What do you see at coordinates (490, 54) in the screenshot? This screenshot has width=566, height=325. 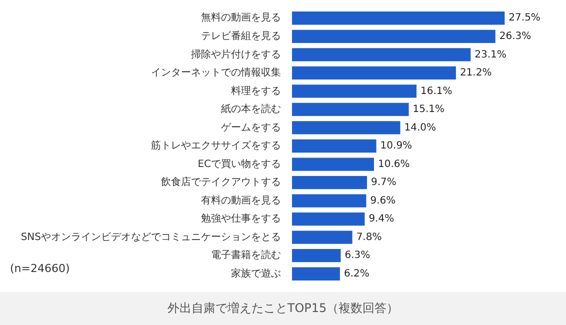 I see `data-label: 23.1%` at bounding box center [490, 54].